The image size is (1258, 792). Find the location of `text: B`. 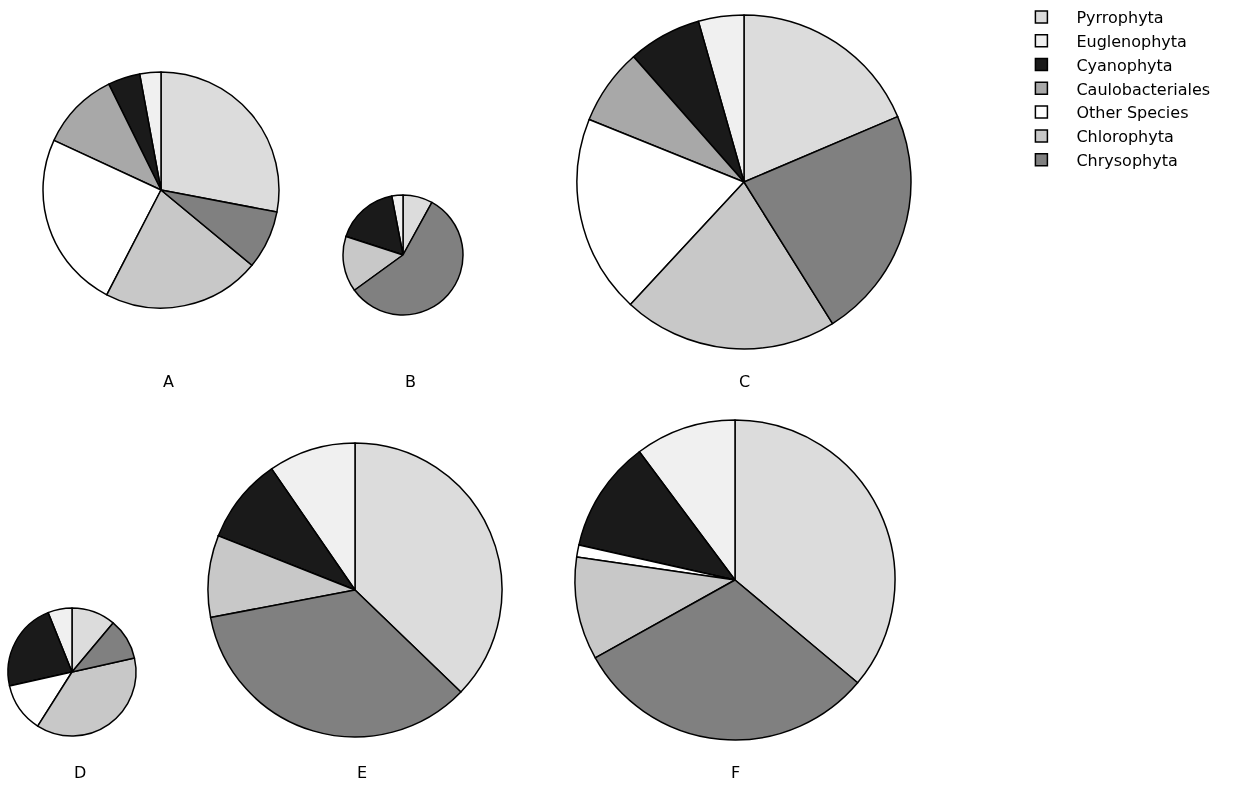

text: B is located at coordinates (410, 381).